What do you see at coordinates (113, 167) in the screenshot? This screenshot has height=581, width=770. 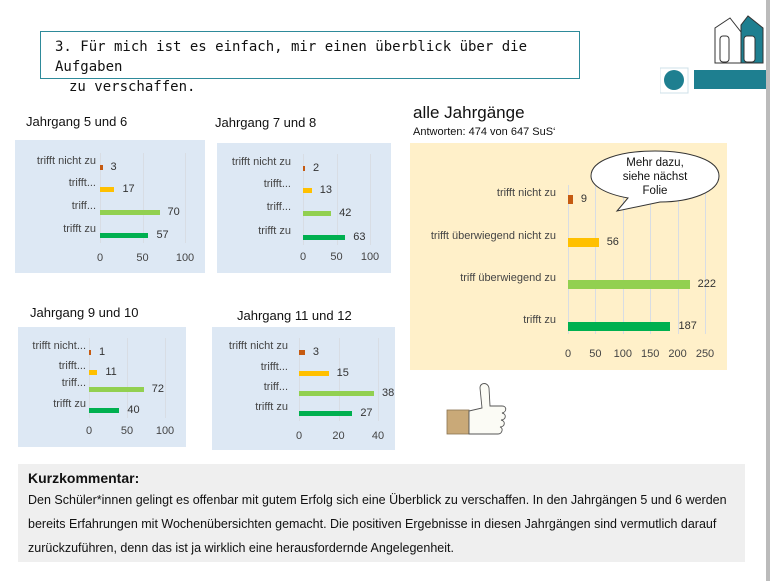 I see `data-label: 3` at bounding box center [113, 167].